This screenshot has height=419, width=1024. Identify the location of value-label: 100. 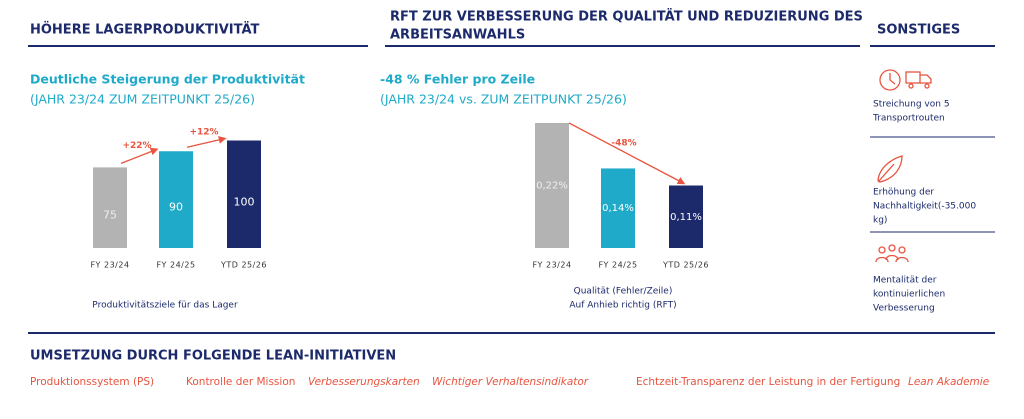
(244, 201).